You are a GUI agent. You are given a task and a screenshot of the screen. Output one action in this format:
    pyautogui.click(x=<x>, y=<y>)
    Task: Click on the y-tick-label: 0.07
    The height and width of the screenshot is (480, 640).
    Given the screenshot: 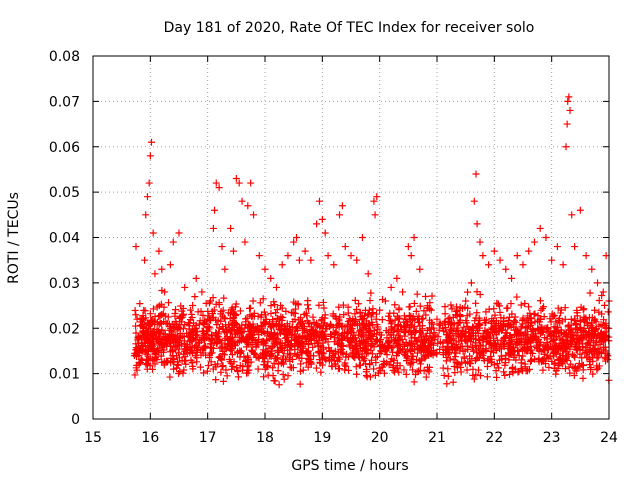 What is the action you would take?
    pyautogui.click(x=64, y=102)
    